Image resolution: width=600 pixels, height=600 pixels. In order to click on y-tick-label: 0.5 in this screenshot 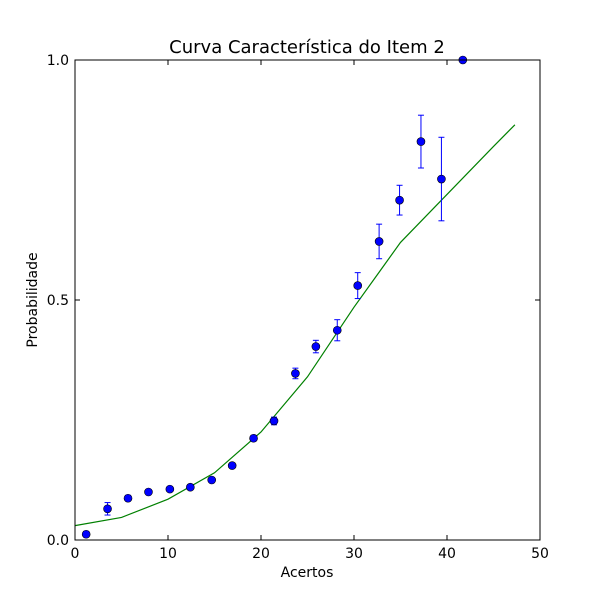, I will do `click(58, 301)`.